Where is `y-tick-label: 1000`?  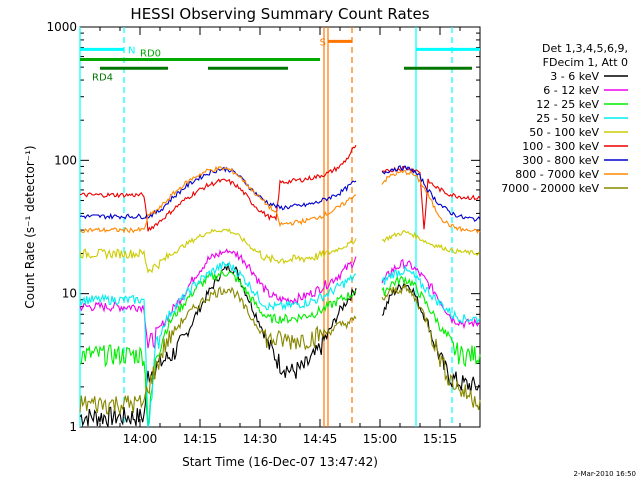
y-tick-label: 1000 is located at coordinates (61, 27).